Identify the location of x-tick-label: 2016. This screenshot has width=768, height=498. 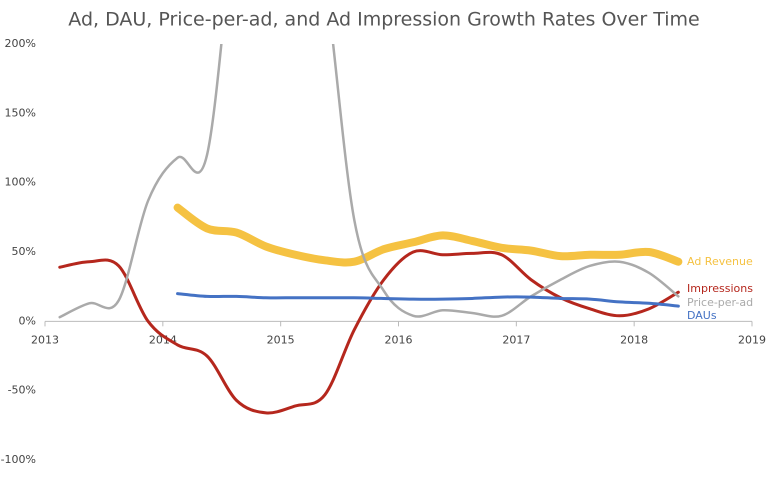
(399, 339).